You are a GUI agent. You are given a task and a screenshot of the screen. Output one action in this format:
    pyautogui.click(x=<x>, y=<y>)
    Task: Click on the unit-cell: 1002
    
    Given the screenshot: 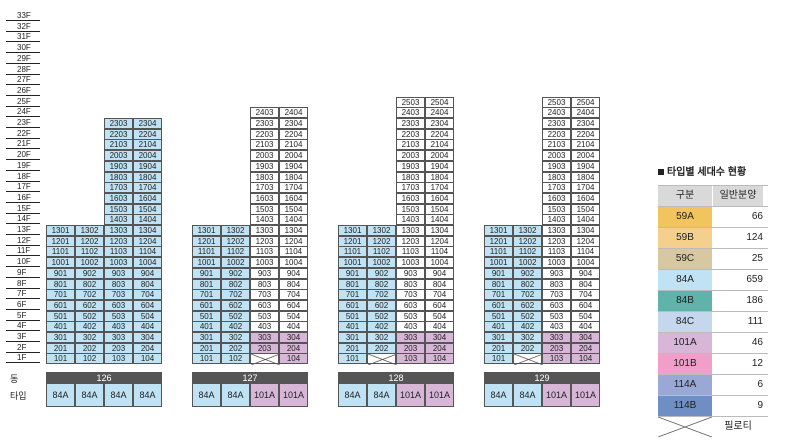 What is the action you would take?
    pyautogui.click(x=381, y=263)
    